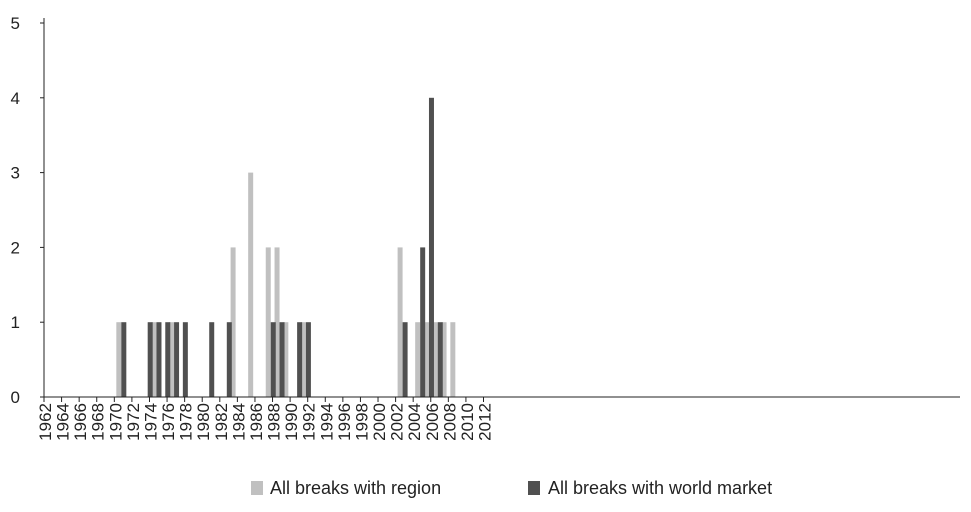 Image resolution: width=971 pixels, height=512 pixels. I want to click on x-tick-label: 2006, so click(432, 422).